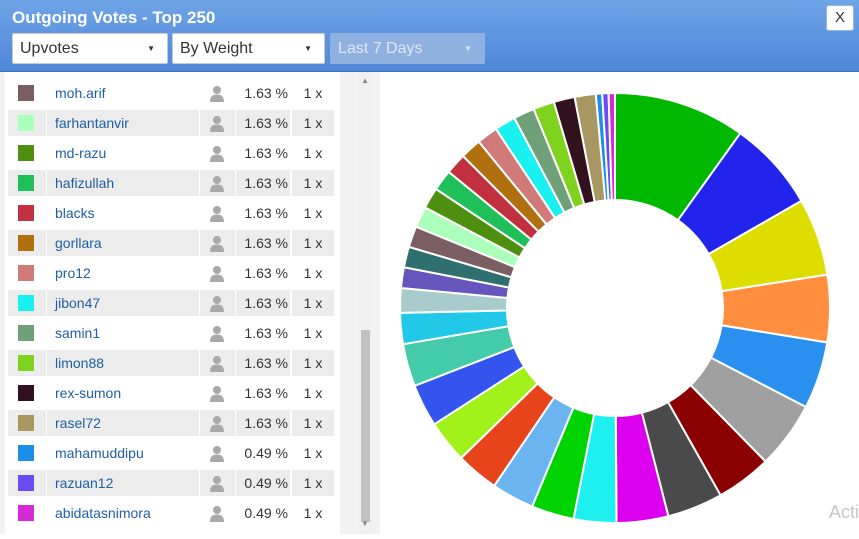 The height and width of the screenshot is (539, 859). I want to click on scroll-down-icon: ▼, so click(365, 523).